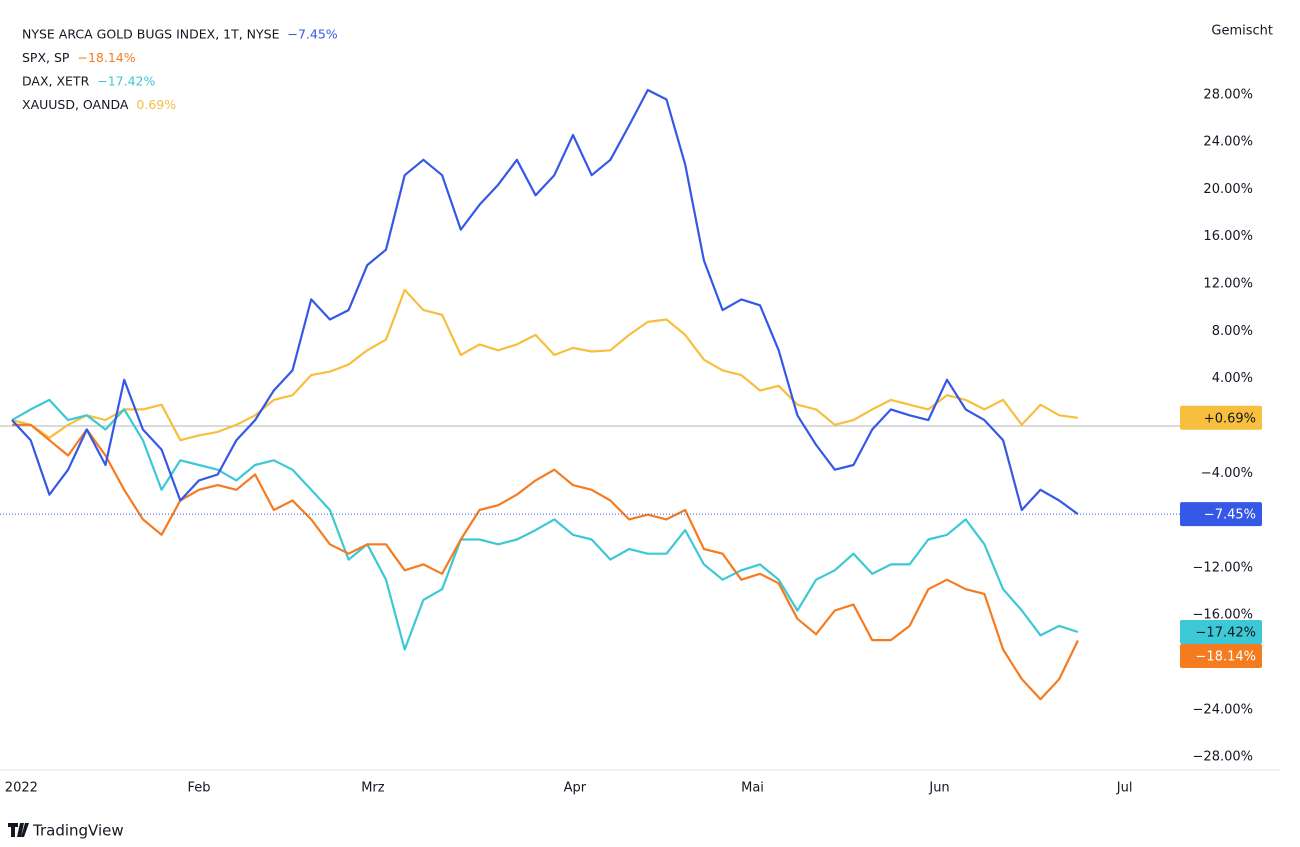 This screenshot has height=847, width=1300. Describe the element at coordinates (21, 788) in the screenshot. I see `x-tick-label: 2022` at that location.